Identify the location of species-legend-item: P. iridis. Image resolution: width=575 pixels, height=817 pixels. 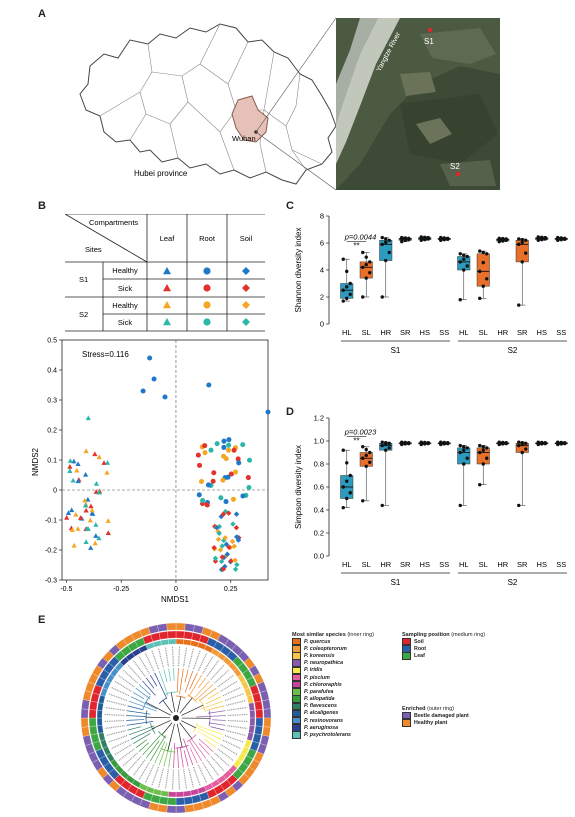
(347, 670).